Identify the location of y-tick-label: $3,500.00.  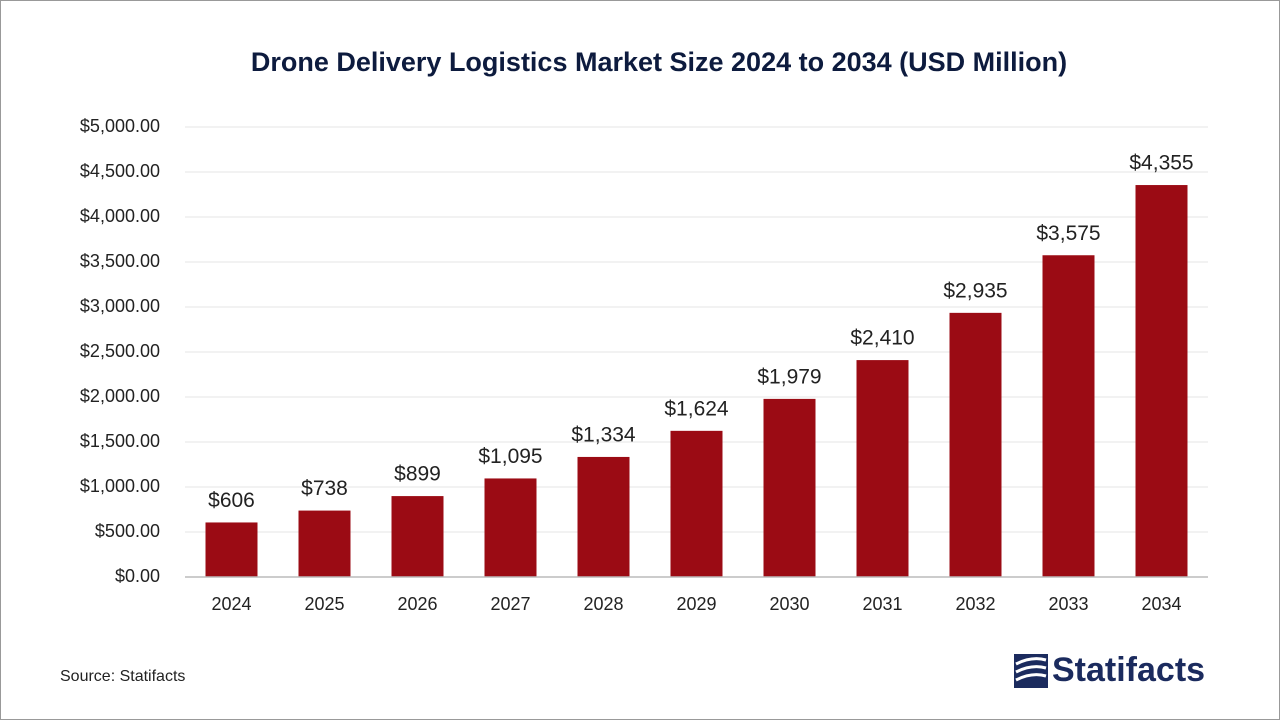
(120, 261).